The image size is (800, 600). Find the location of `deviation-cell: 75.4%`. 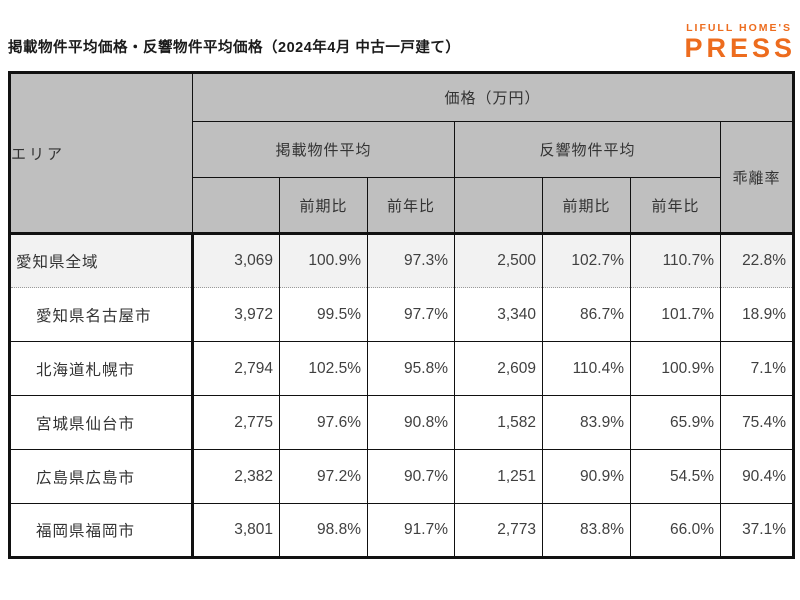

deviation-cell: 75.4% is located at coordinates (757, 422).